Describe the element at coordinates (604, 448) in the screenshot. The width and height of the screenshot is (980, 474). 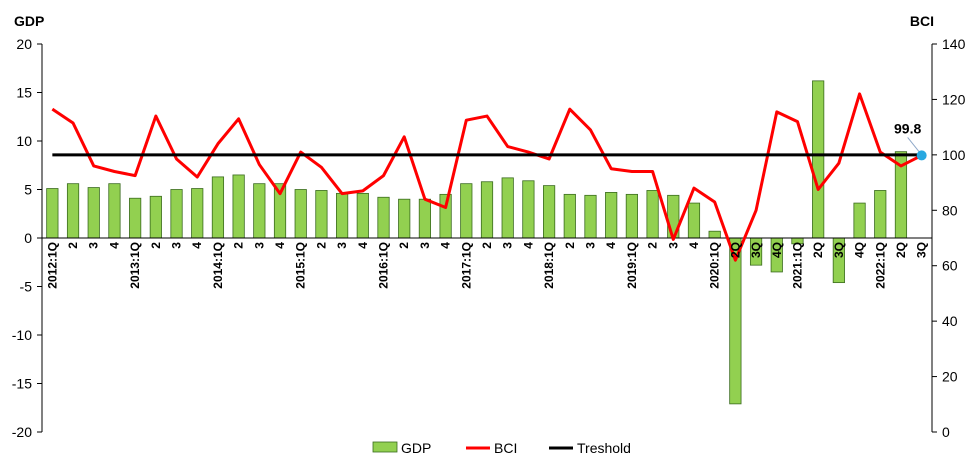
I see `legend-treshold-label: Treshold` at that location.